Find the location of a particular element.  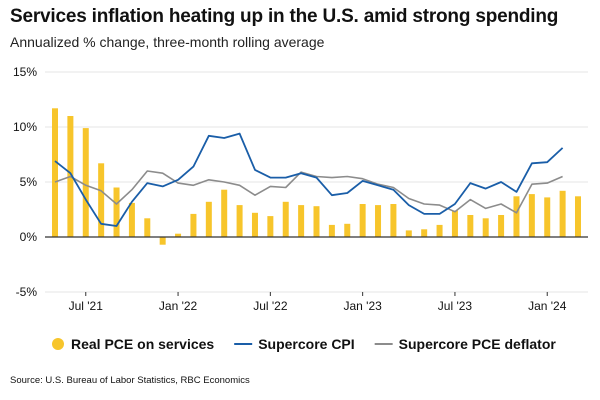

y-tick-label: 15% is located at coordinates (25, 72).